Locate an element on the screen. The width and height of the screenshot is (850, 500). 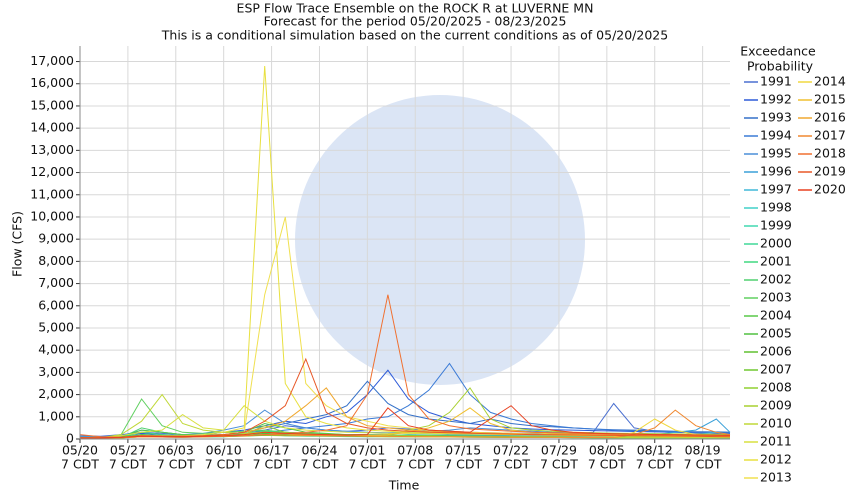
legend-label: 2014 is located at coordinates (830, 81).